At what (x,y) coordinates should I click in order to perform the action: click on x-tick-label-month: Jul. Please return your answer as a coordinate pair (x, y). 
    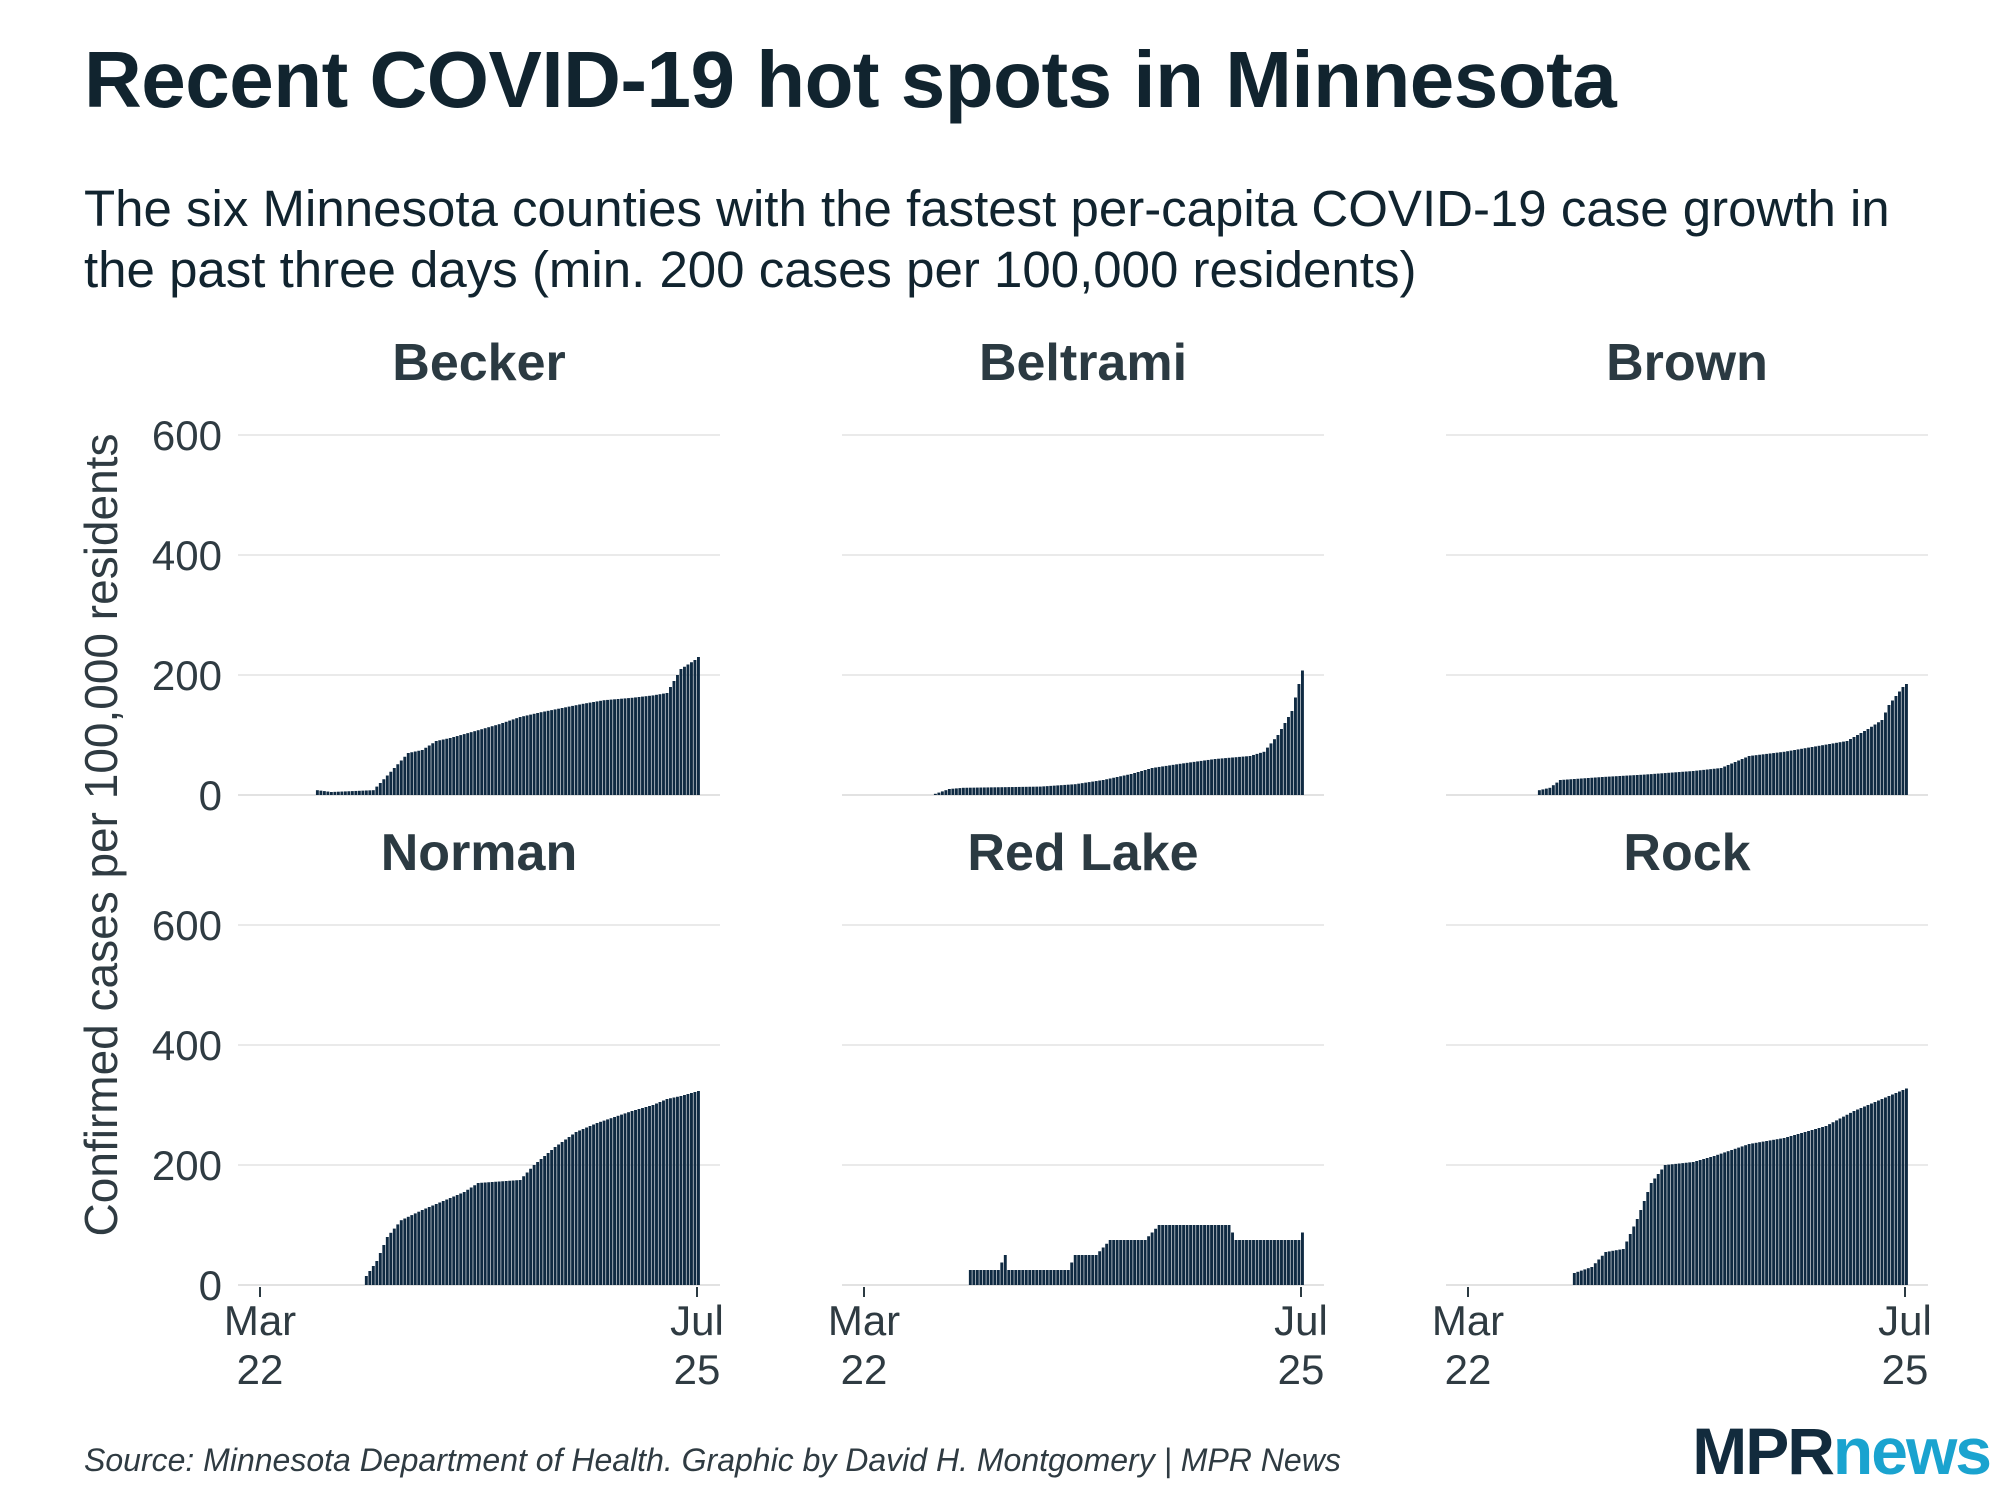
    Looking at the image, I should click on (1301, 1320).